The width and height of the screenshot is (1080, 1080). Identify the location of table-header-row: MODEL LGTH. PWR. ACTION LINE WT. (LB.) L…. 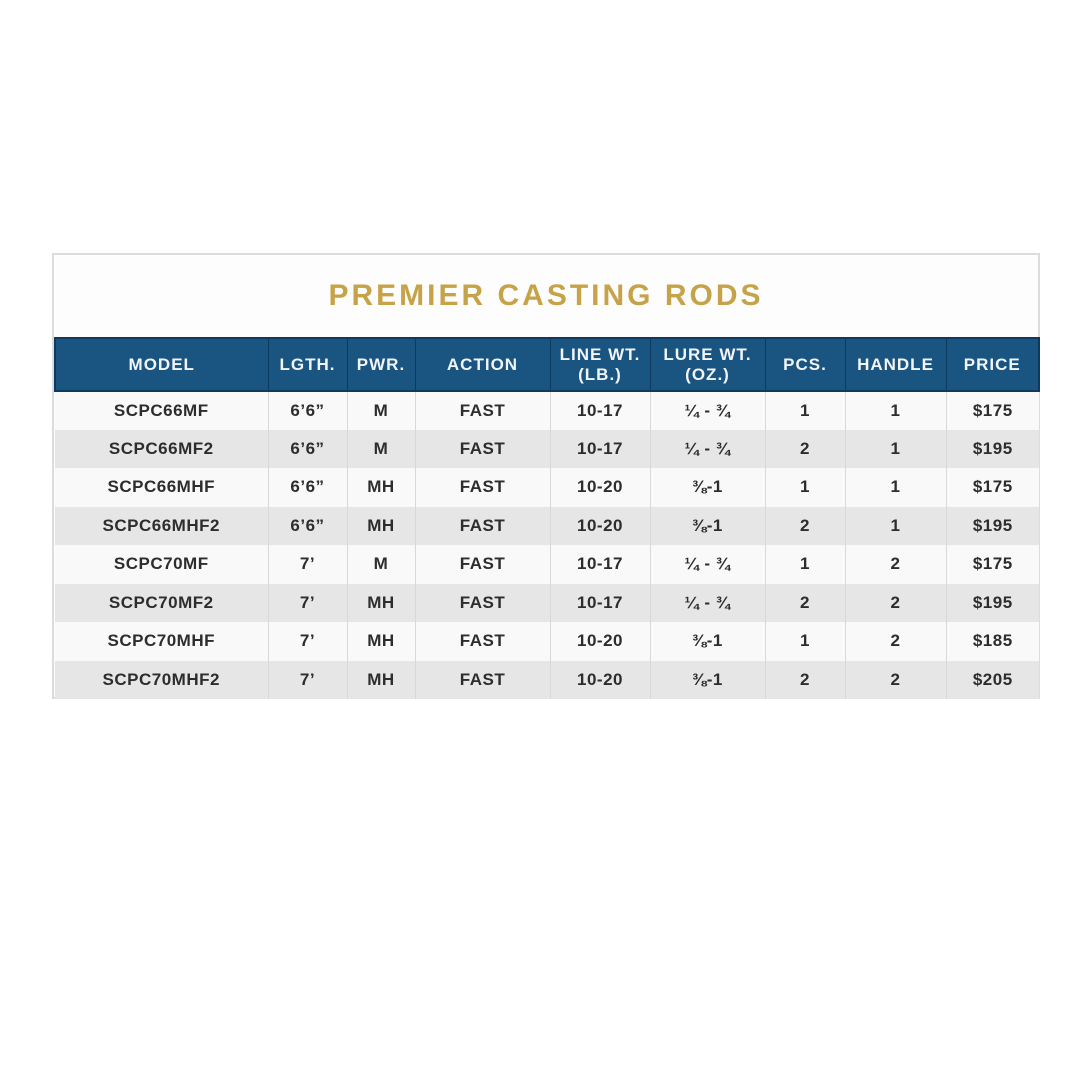
(547, 364).